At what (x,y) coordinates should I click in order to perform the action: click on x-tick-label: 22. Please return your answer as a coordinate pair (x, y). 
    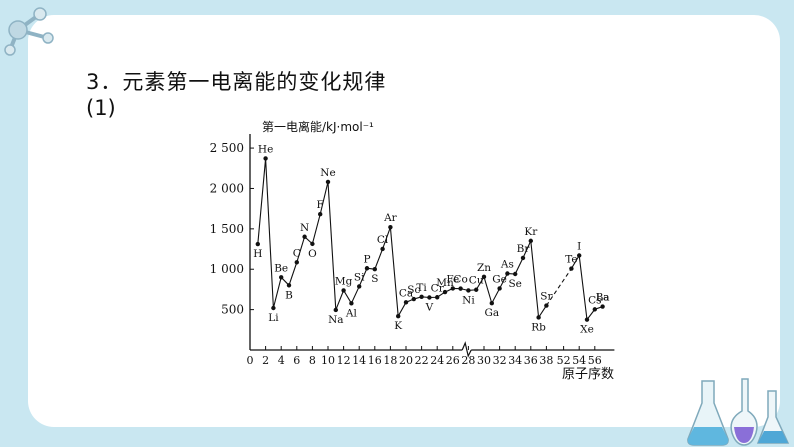
    Looking at the image, I should click on (422, 360).